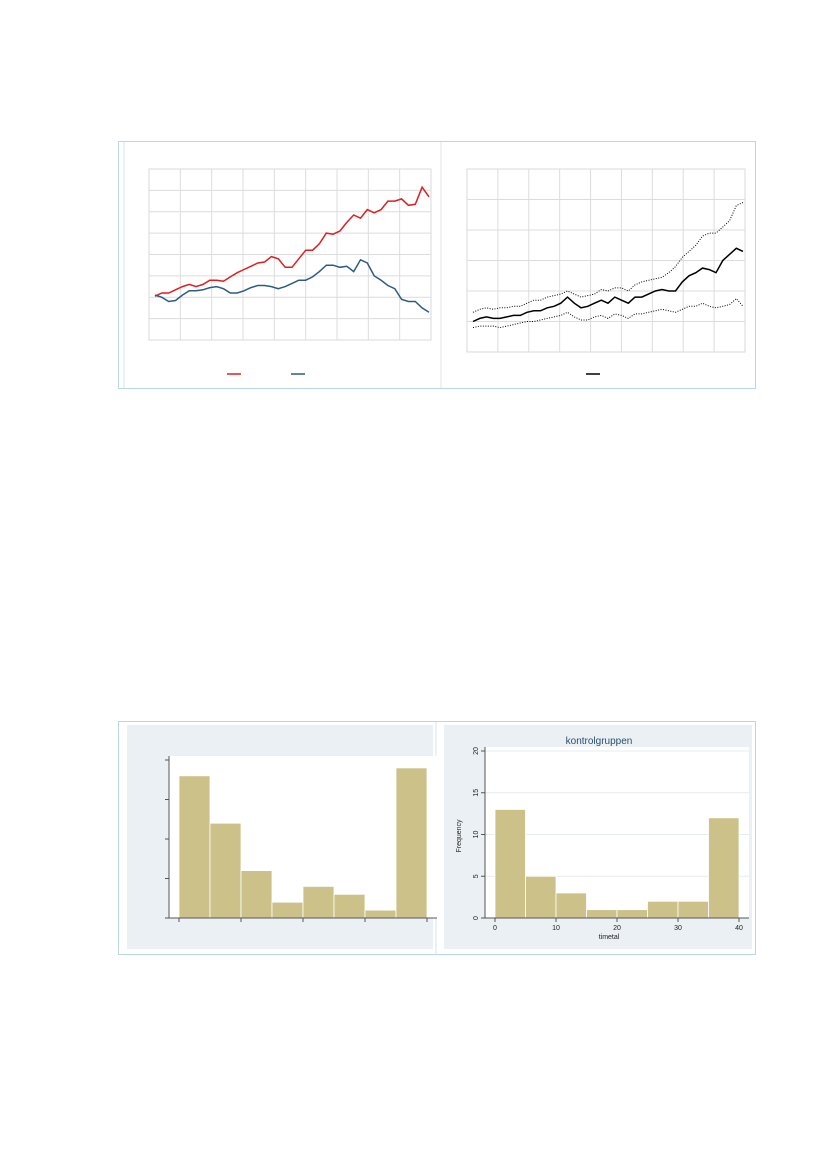 This screenshot has height=1169, width=827. Describe the element at coordinates (476, 751) in the screenshot. I see `y-tick-label: 20` at that location.